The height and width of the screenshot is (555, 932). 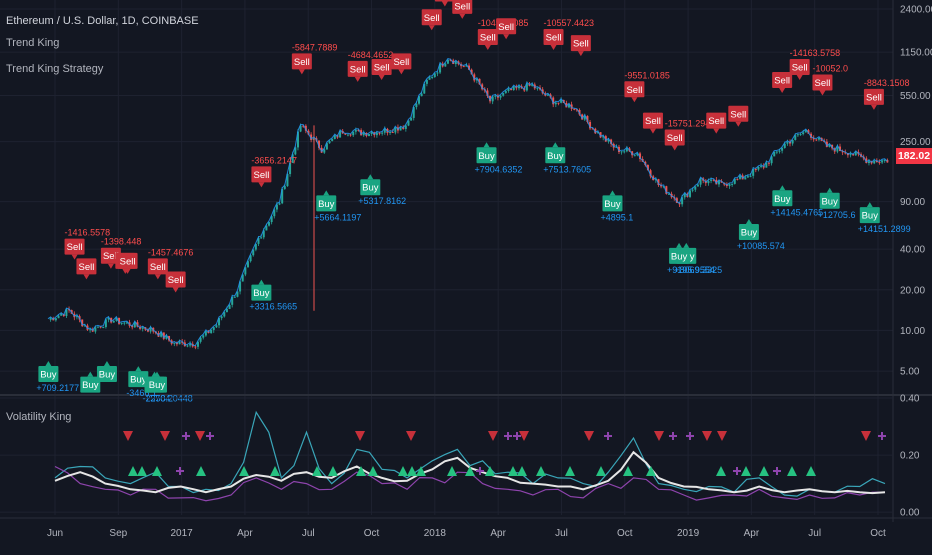 I want to click on volatility-pane-title: Volatility King, so click(x=39, y=417).